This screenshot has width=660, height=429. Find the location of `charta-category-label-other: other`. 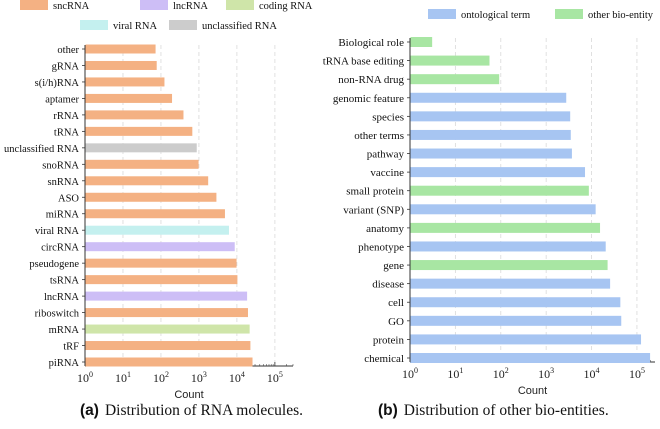

charta-category-label-other: other is located at coordinates (68, 50).